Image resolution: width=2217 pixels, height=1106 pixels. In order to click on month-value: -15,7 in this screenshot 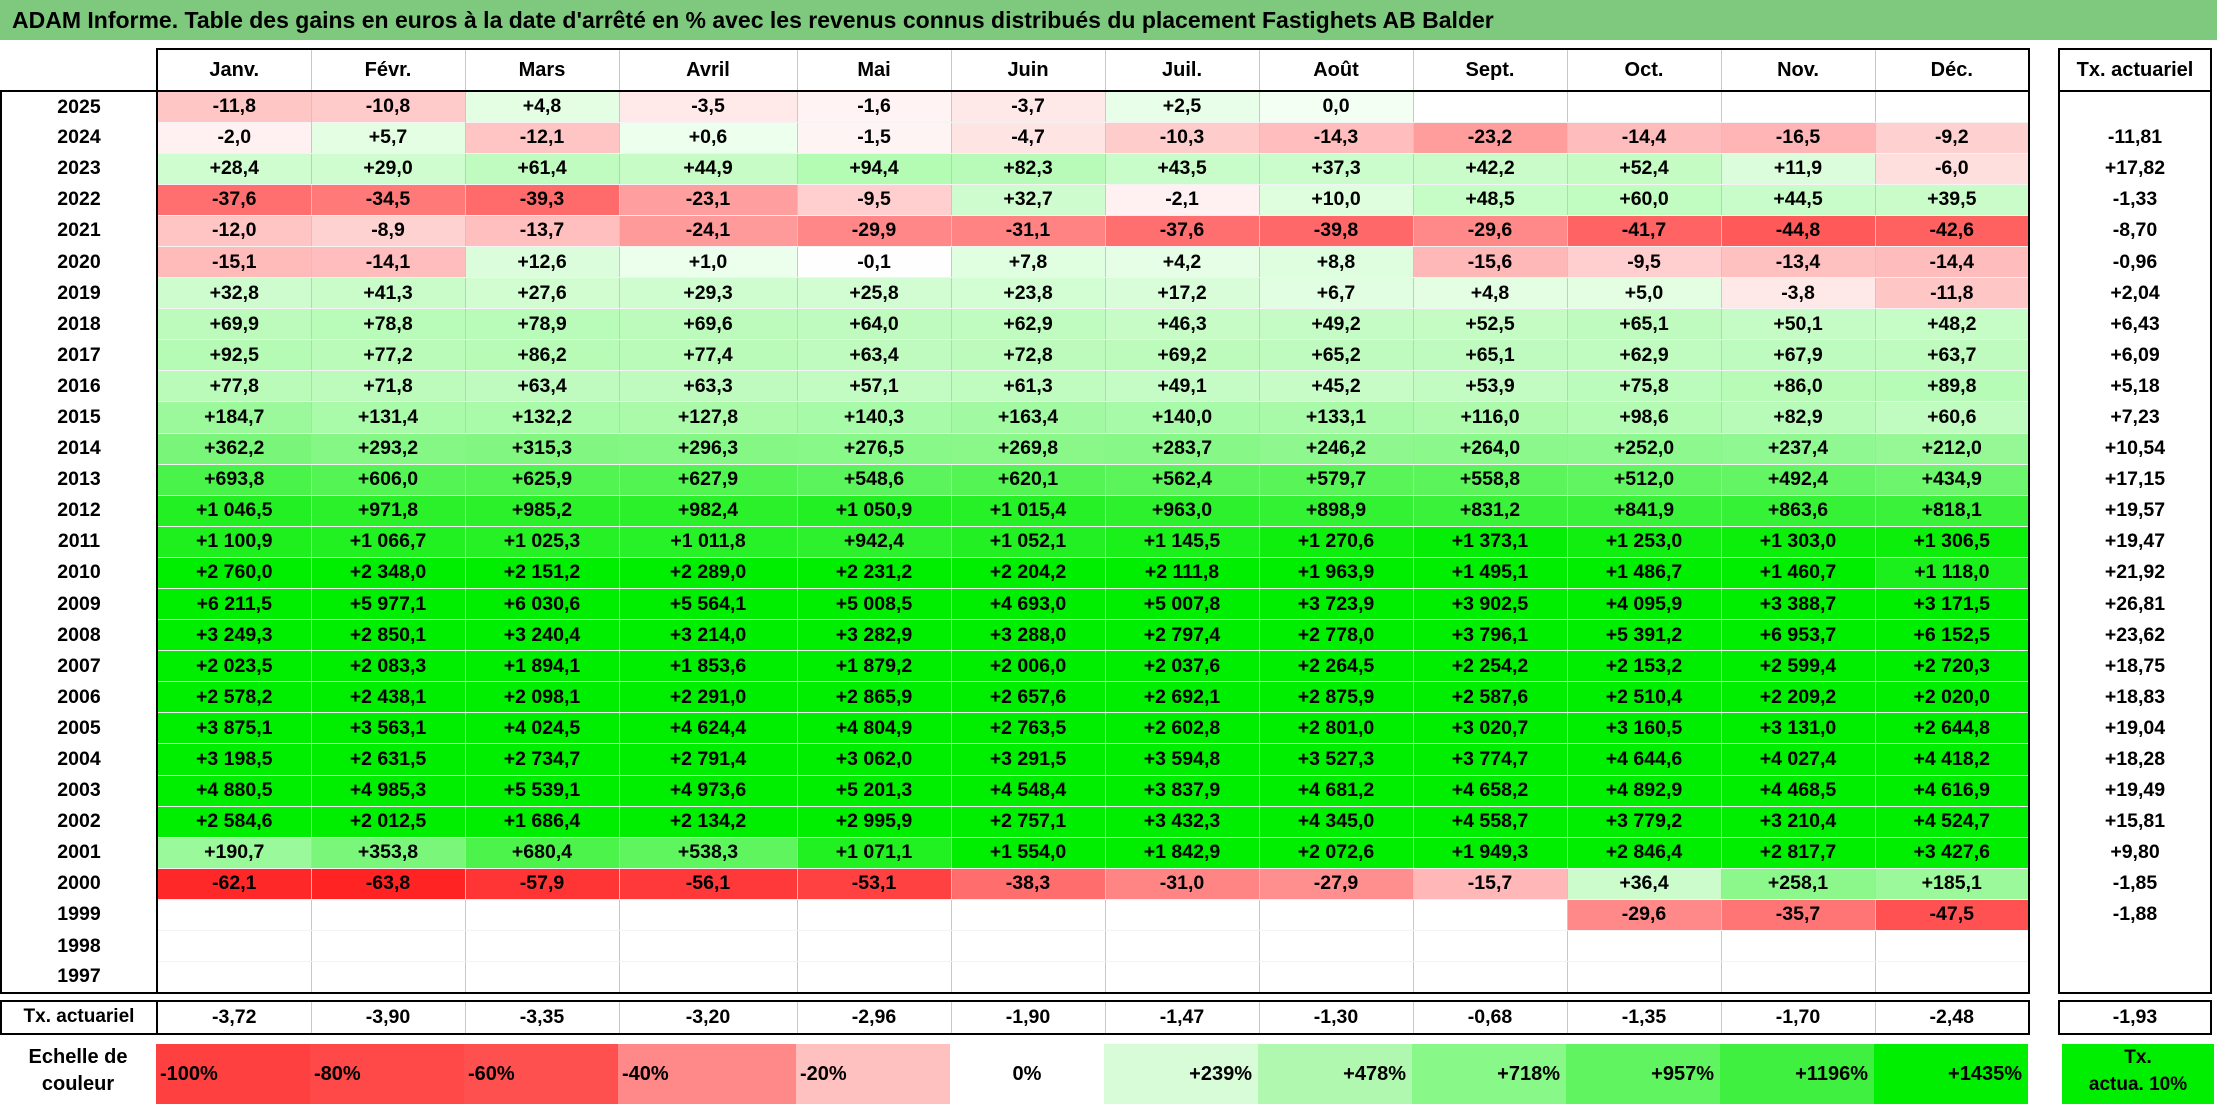, I will do `click(1490, 883)`.